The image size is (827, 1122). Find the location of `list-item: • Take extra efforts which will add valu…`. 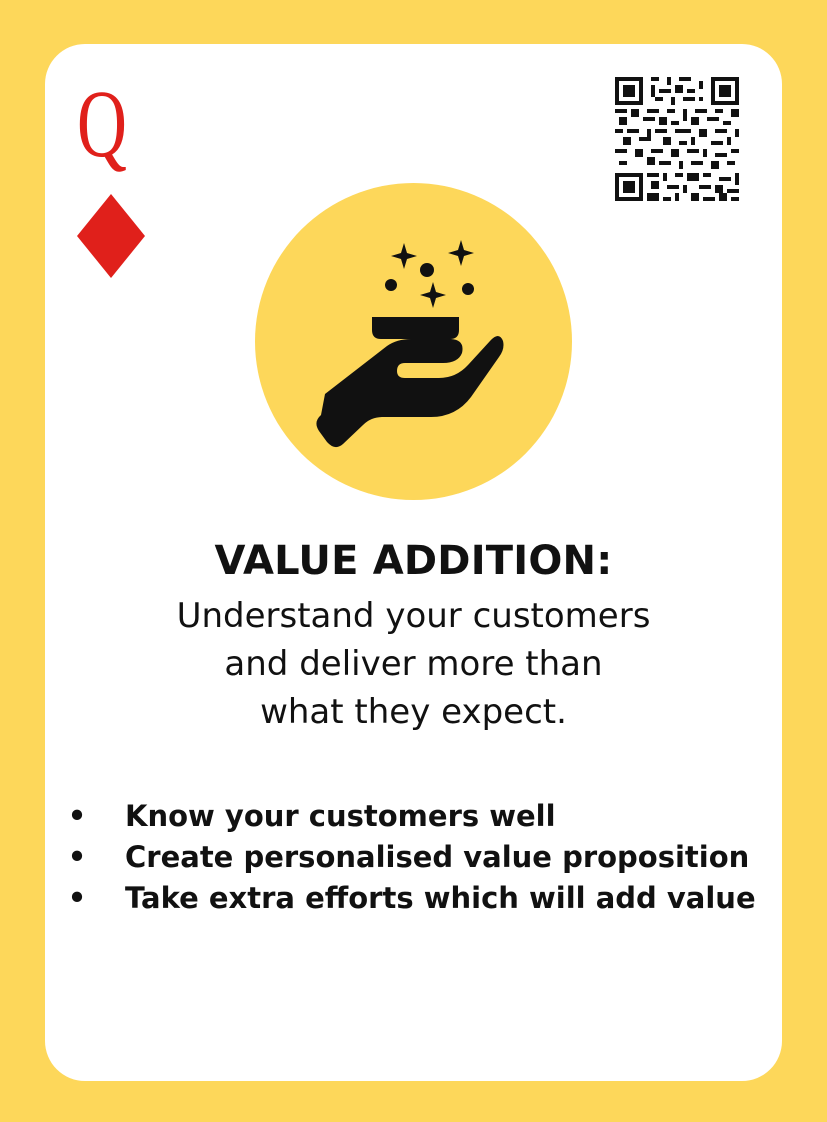

list-item: • Take extra efforts which will add valu… is located at coordinates (417, 898).